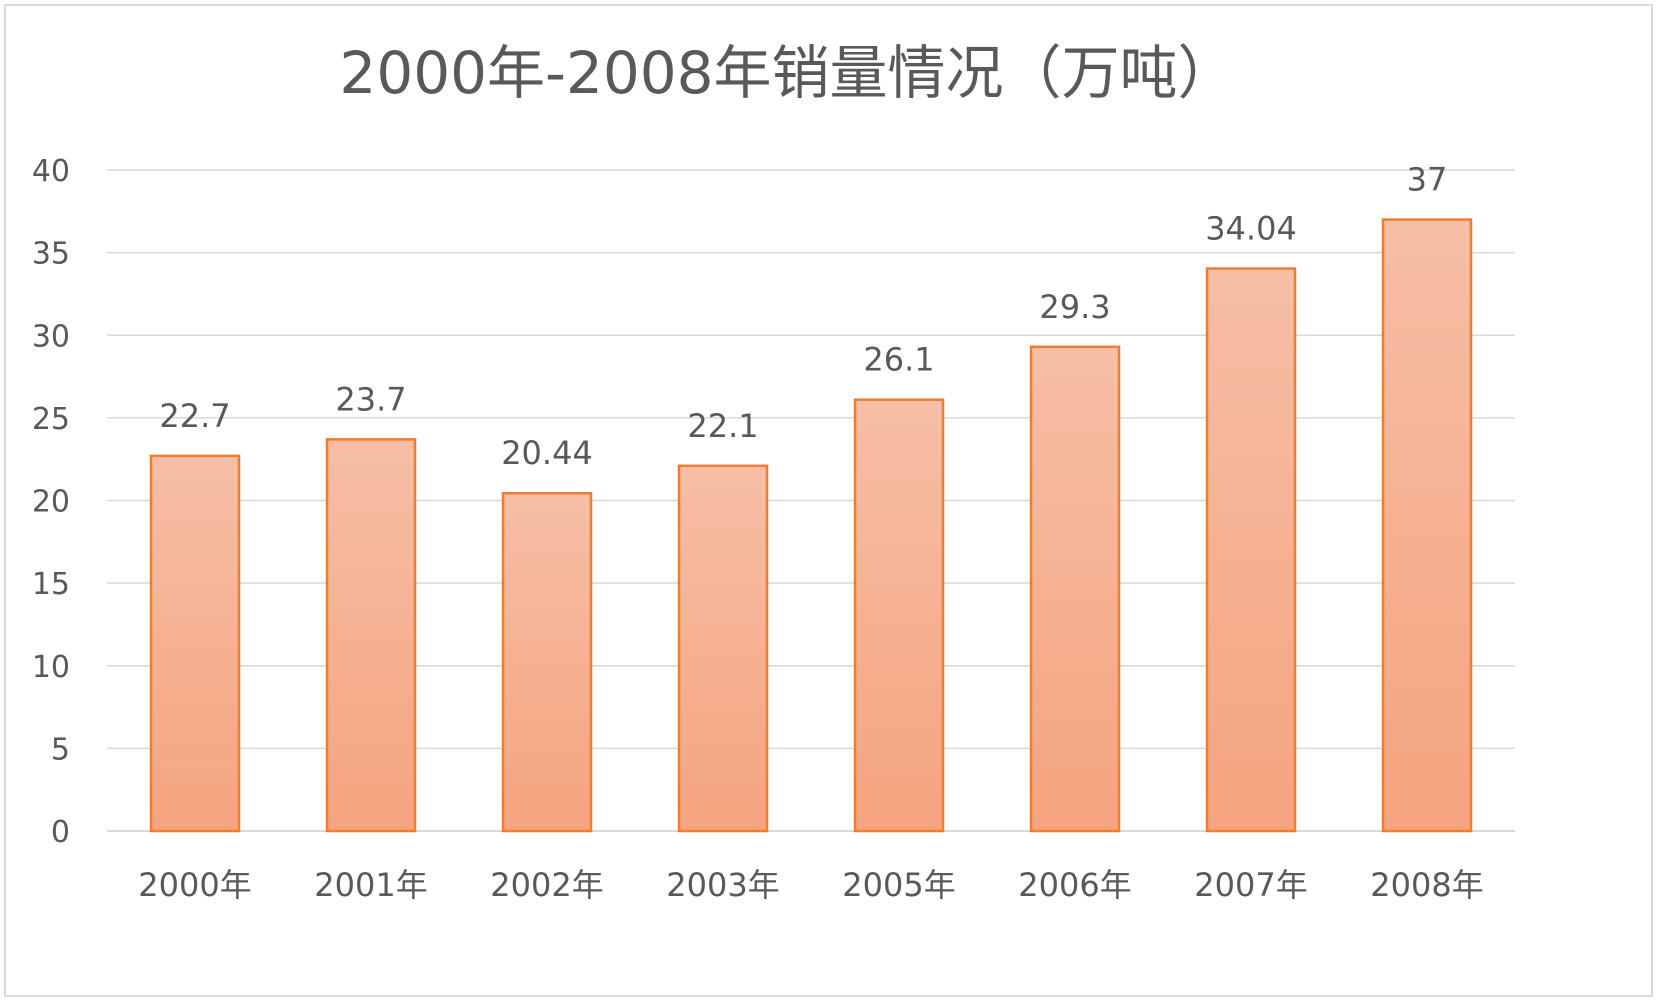 The height and width of the screenshot is (1003, 1659). Describe the element at coordinates (51, 171) in the screenshot. I see `y-tick-label: 40` at that location.